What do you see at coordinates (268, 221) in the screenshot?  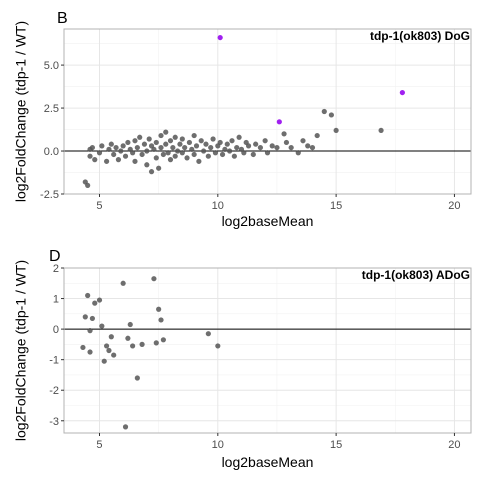 I see `x-axis-title: log2baseMean` at bounding box center [268, 221].